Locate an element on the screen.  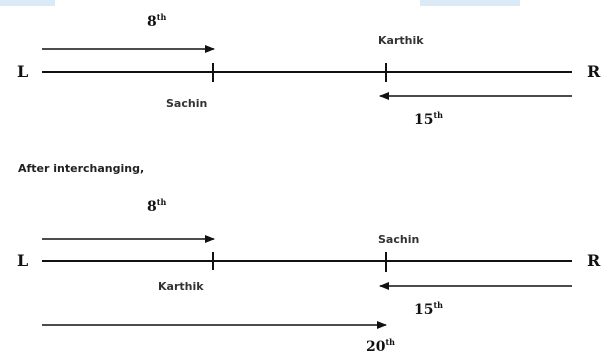
scene2-right-label: R is located at coordinates (594, 260).